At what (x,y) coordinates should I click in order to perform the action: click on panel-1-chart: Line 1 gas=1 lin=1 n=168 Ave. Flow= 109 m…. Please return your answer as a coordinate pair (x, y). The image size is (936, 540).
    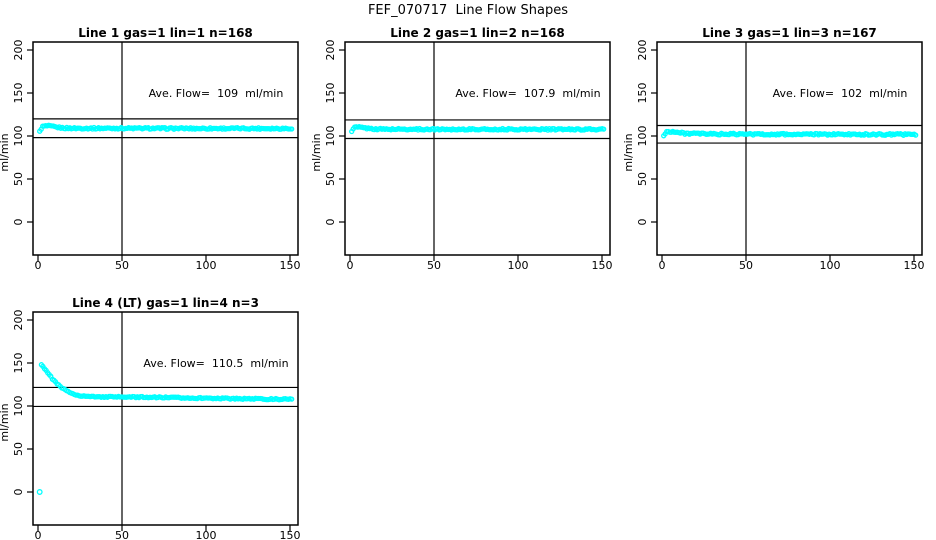
    Looking at the image, I should click on (150, 149).